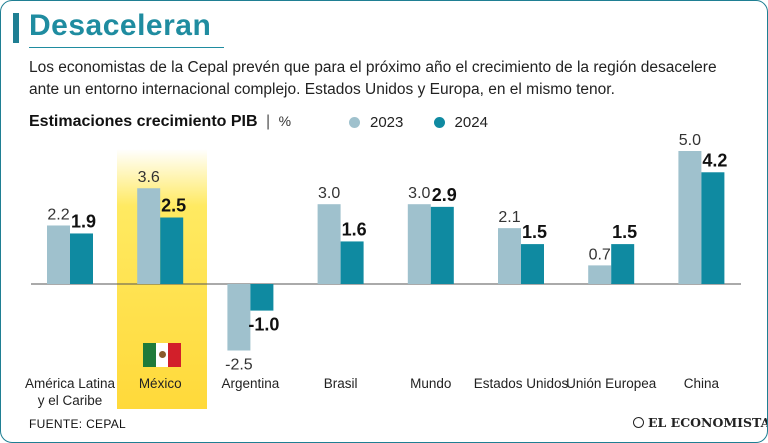  I want to click on bar-2024-china, so click(713, 228).